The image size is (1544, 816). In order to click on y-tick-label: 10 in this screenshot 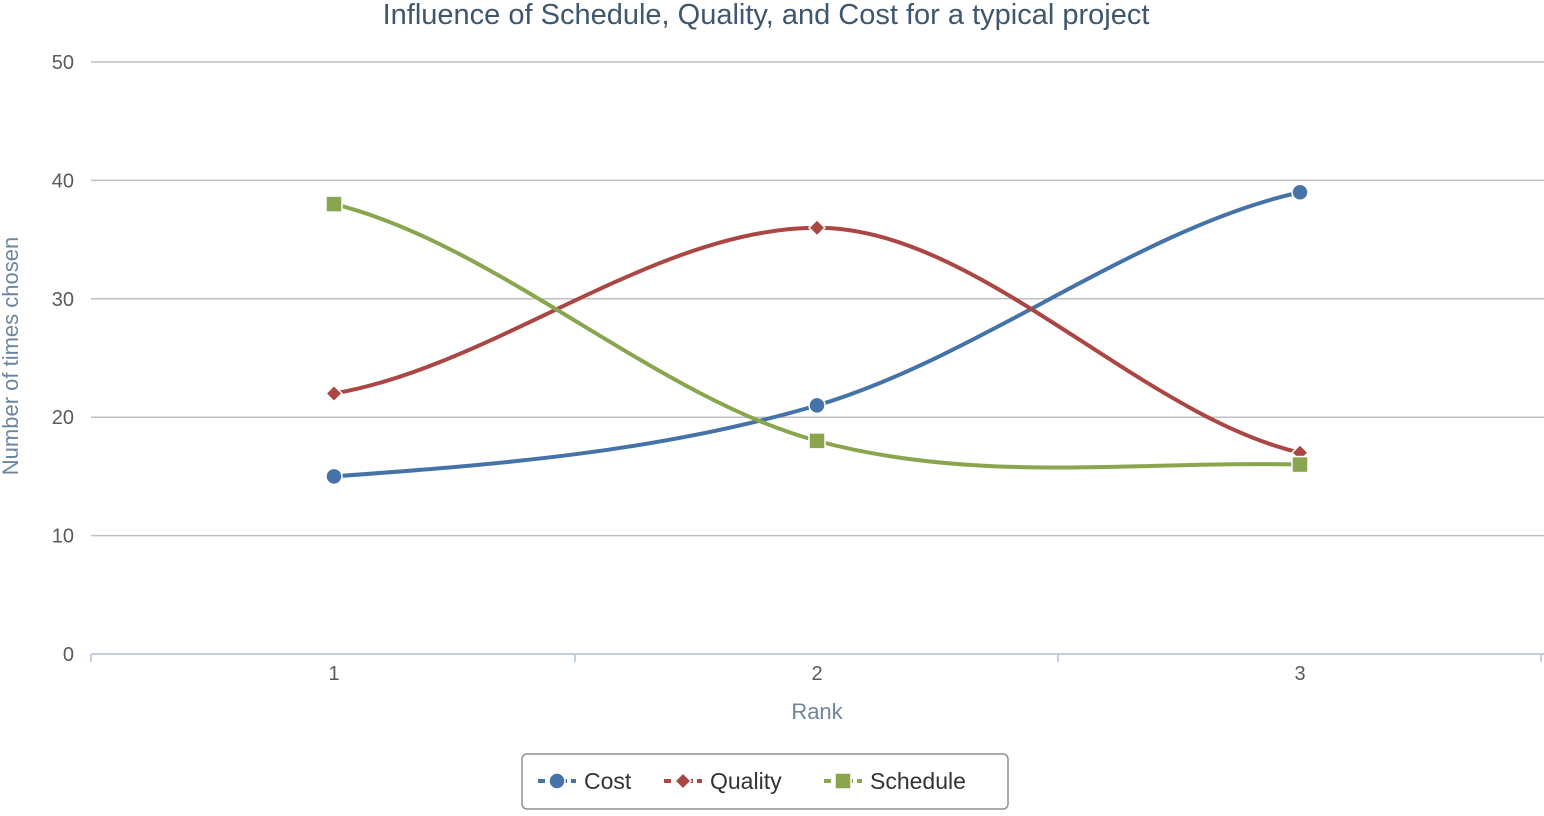, I will do `click(63, 537)`.